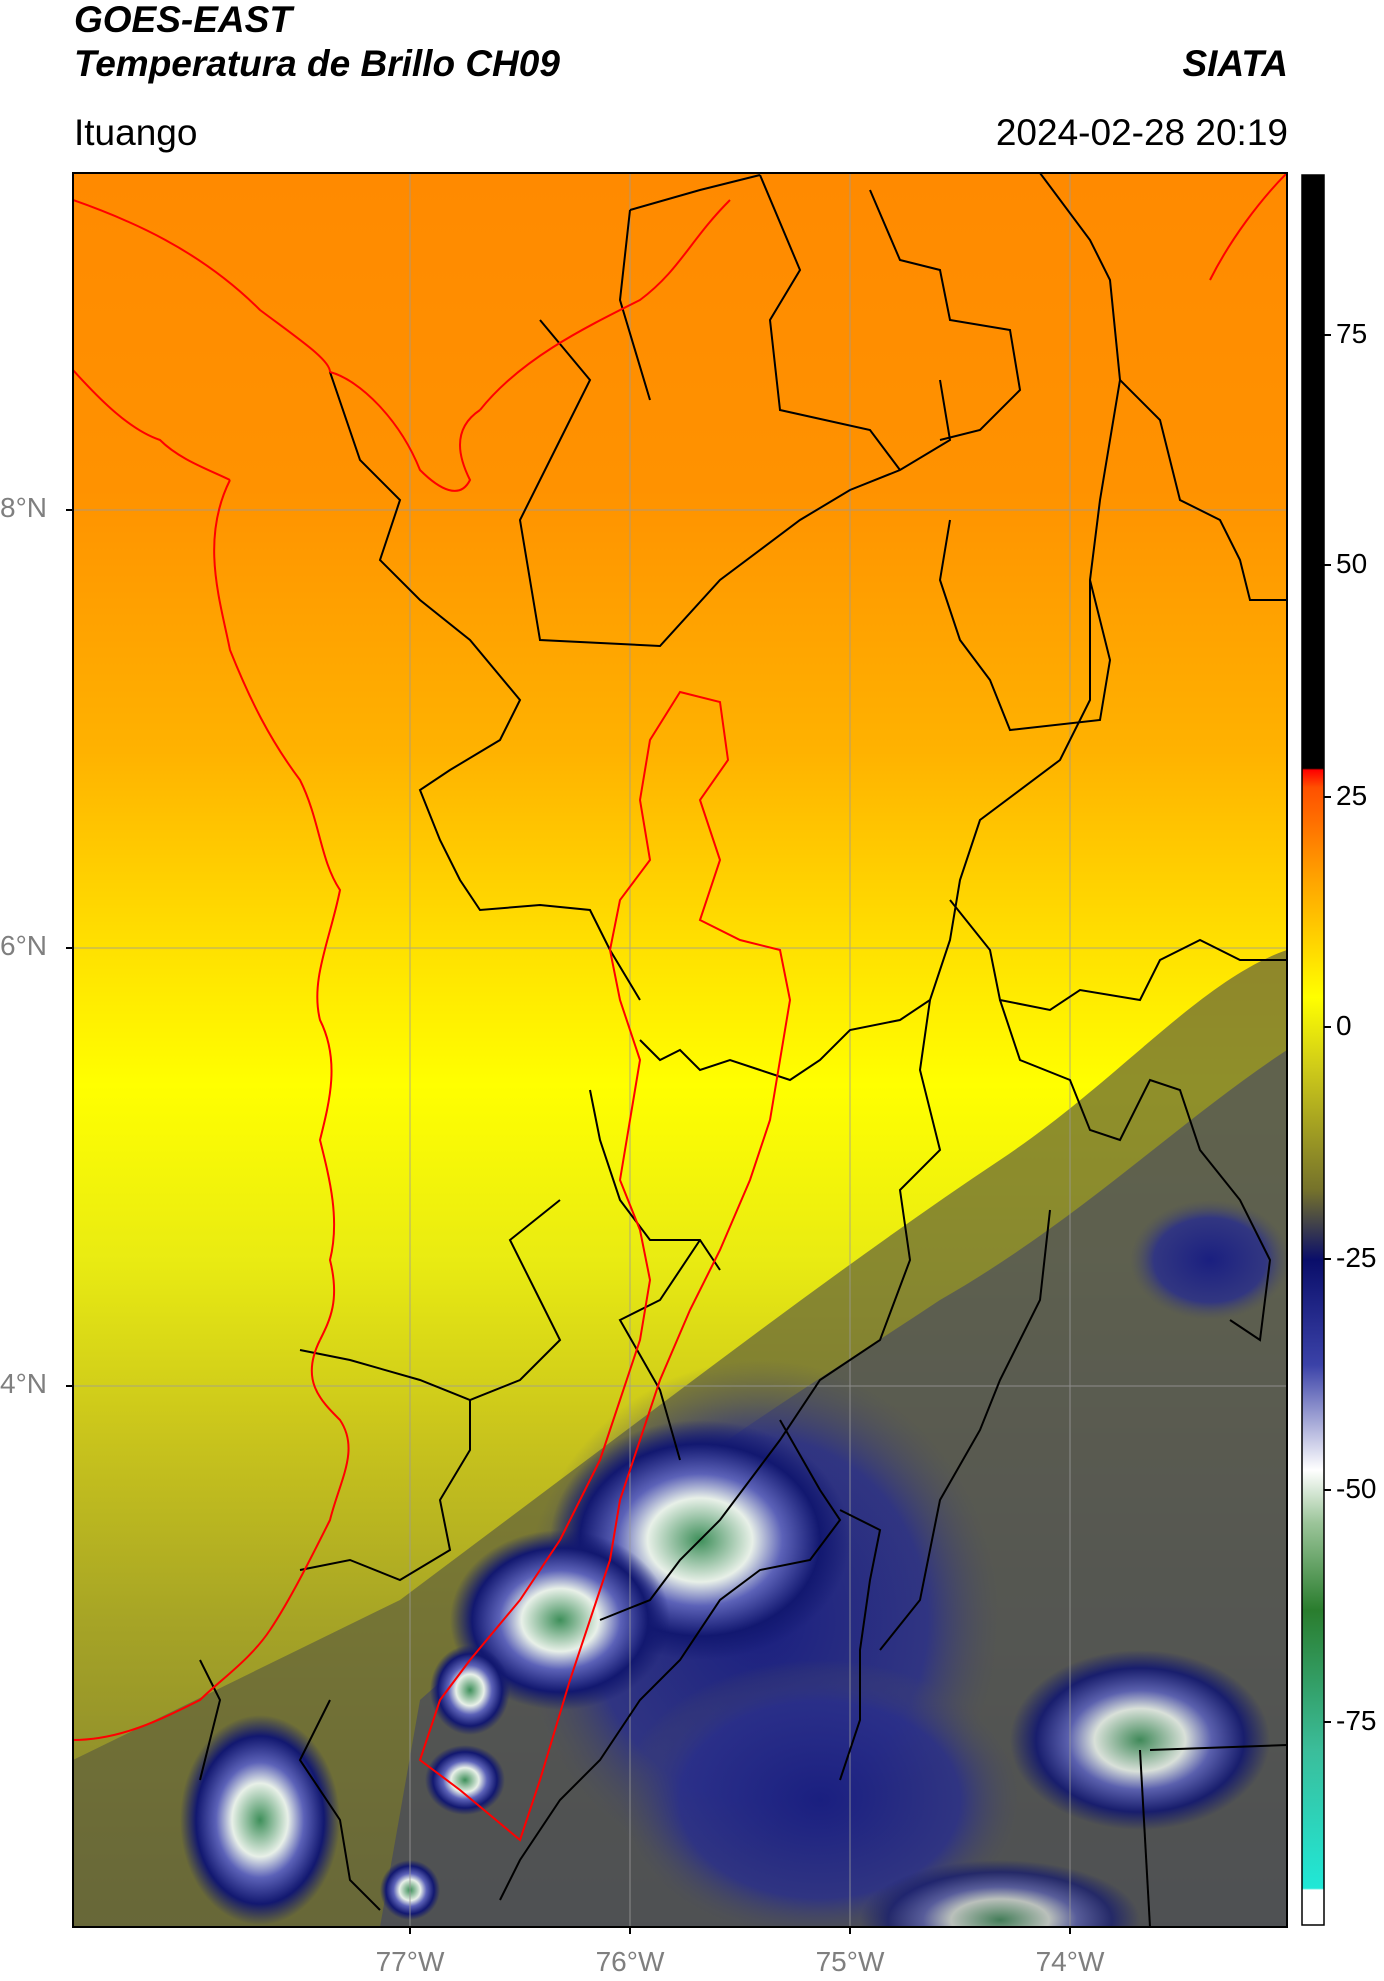 This screenshot has width=1384, height=1981. What do you see at coordinates (1352, 333) in the screenshot?
I see `colorbar-tick-label: 75` at bounding box center [1352, 333].